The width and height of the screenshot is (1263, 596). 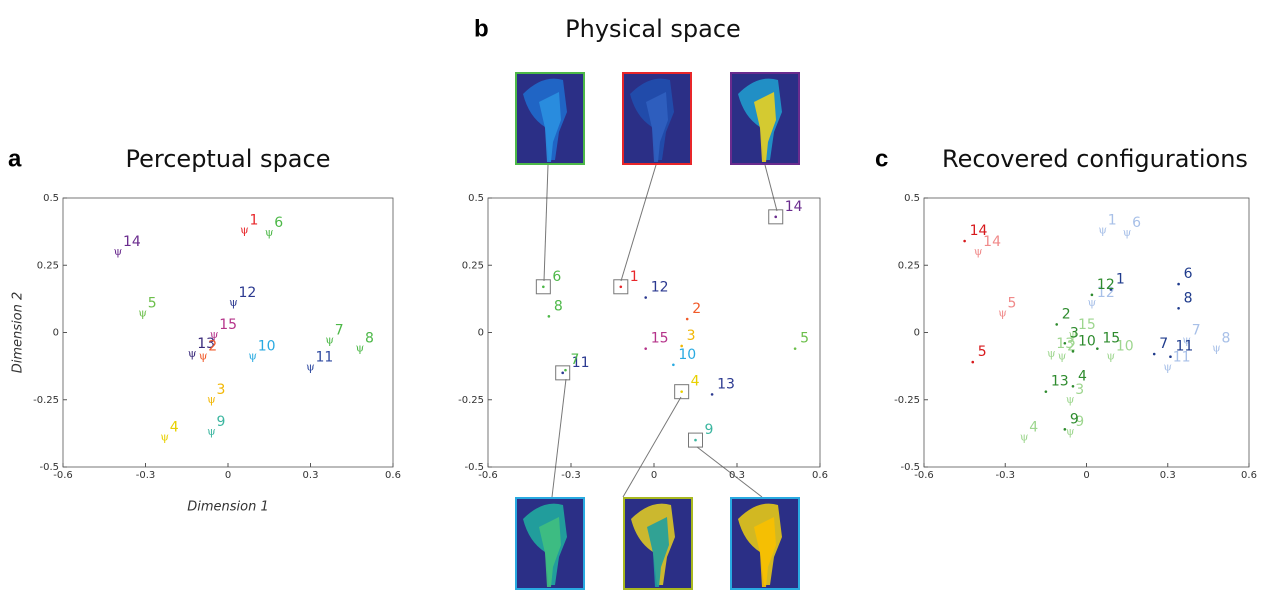 What do you see at coordinates (254, 220) in the screenshot?
I see `point-label: 1` at bounding box center [254, 220].